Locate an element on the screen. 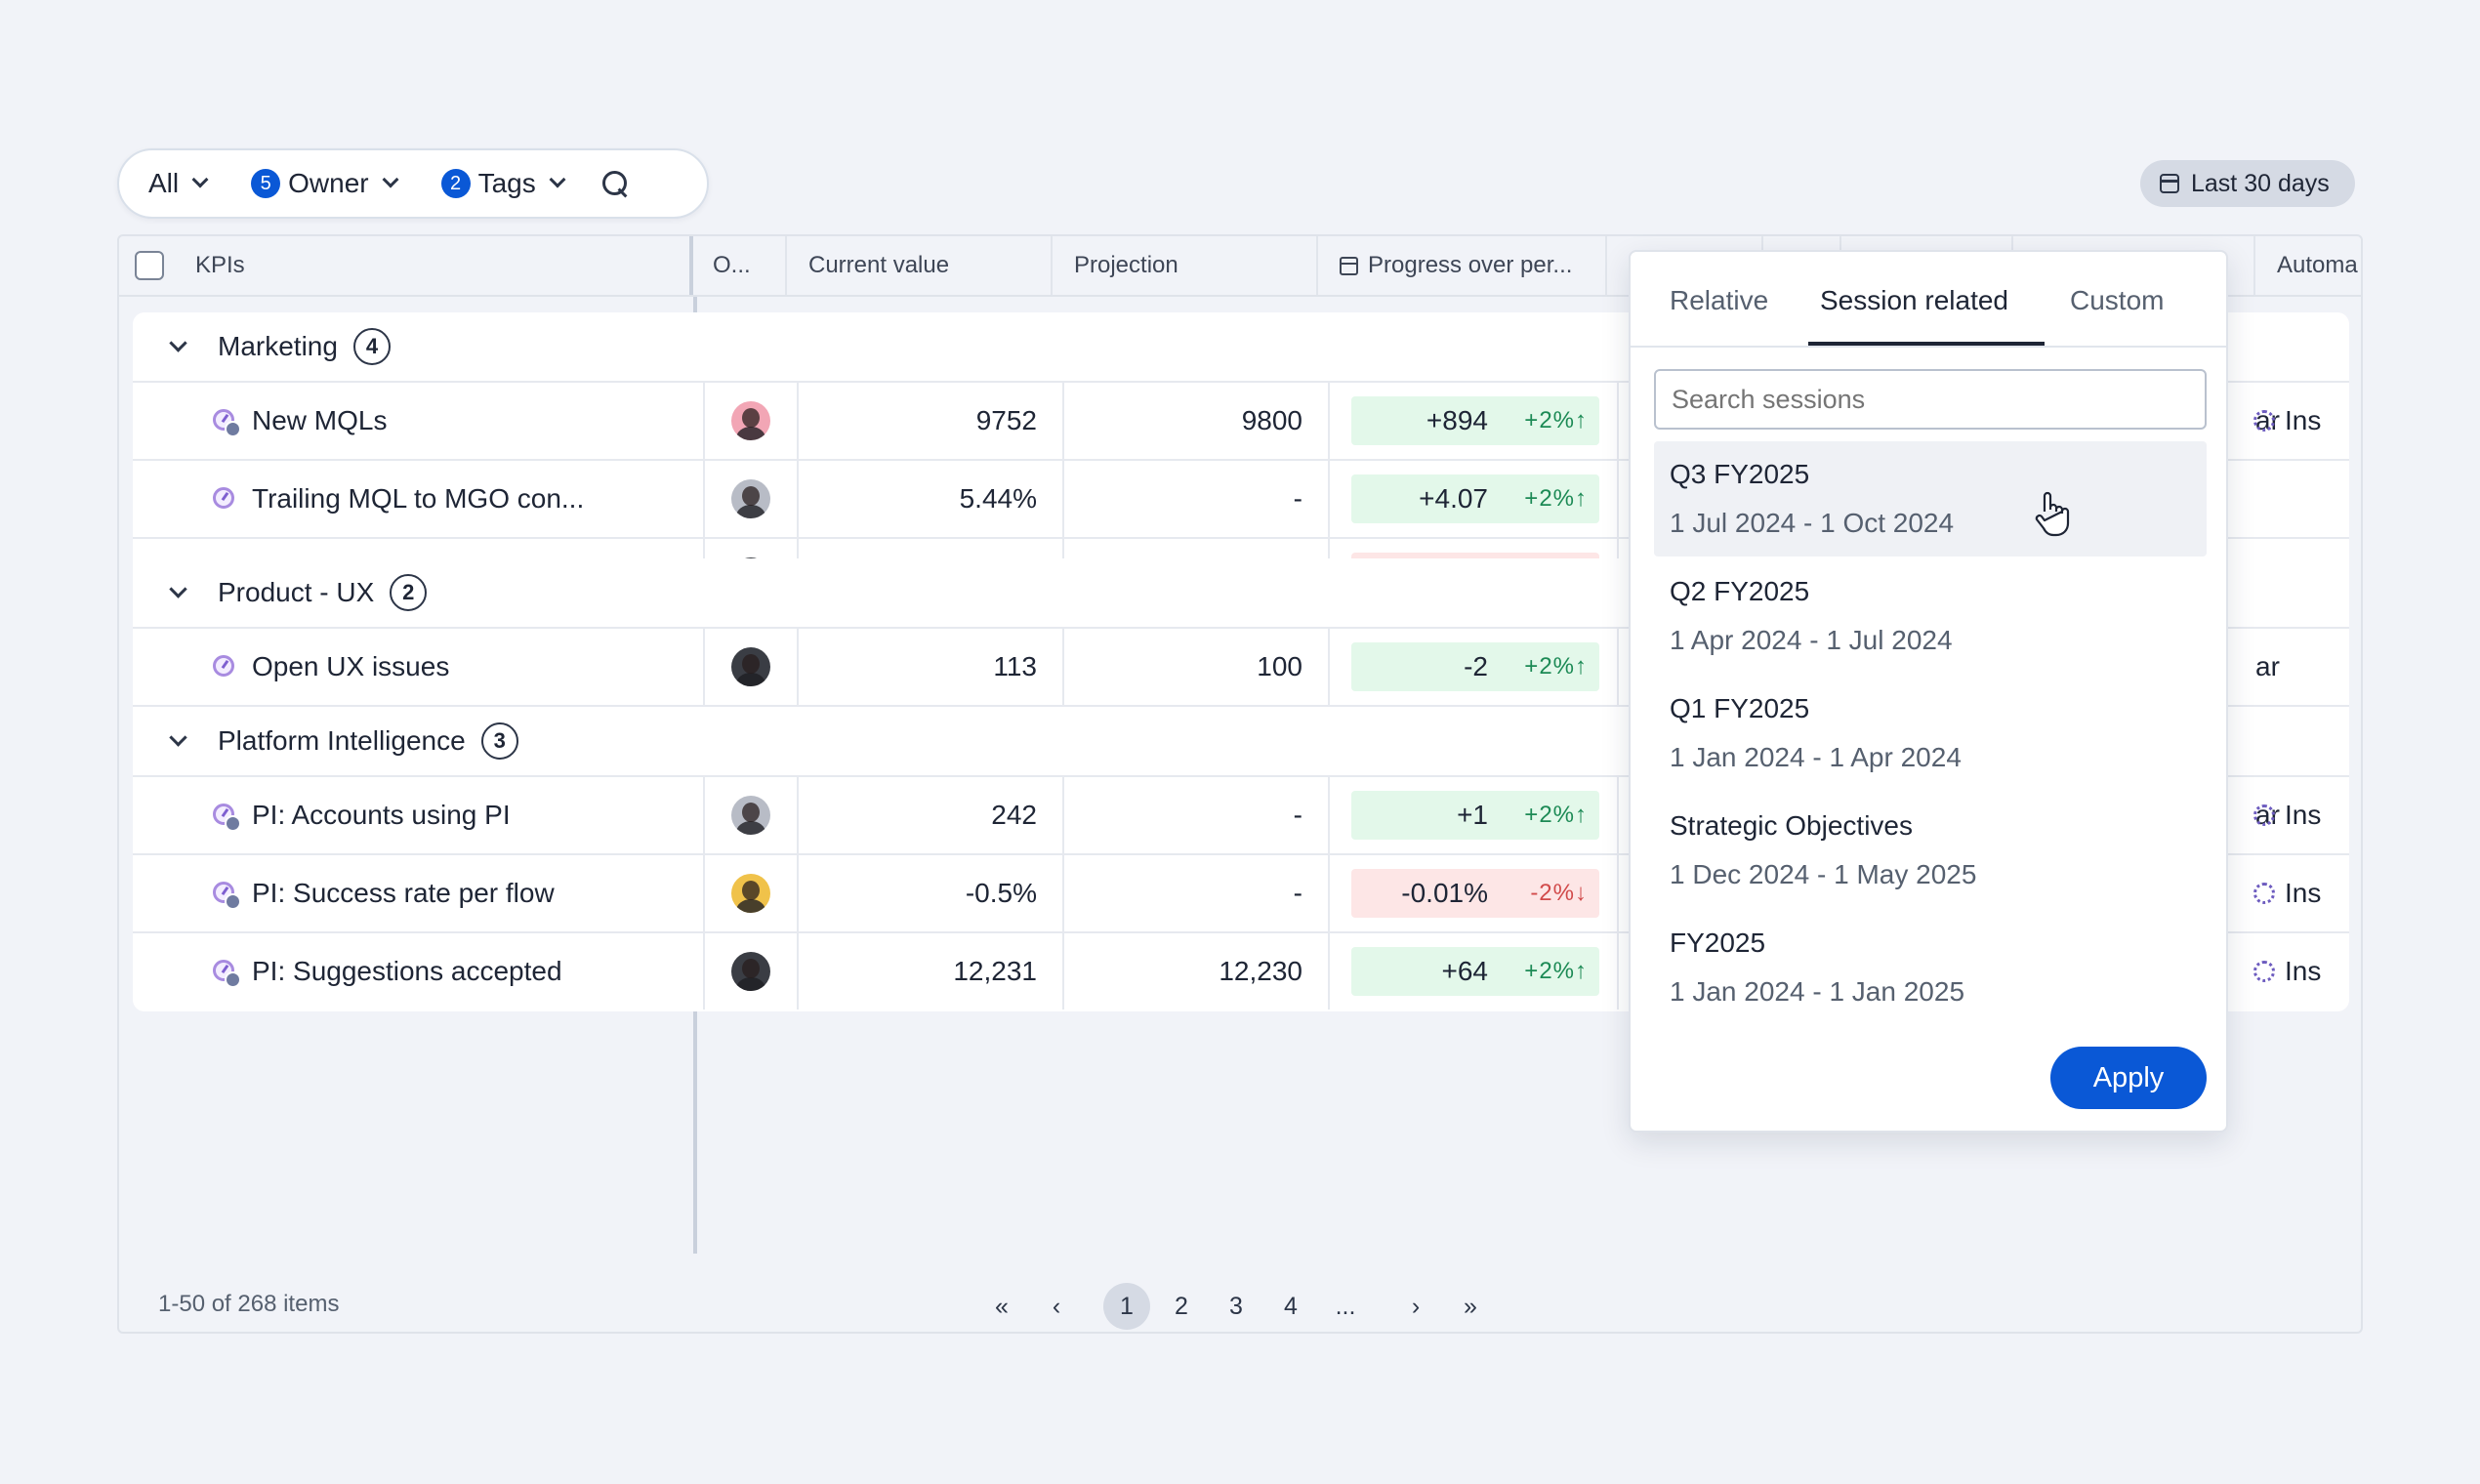 The width and height of the screenshot is (2480, 1484). session-item: Q3 FY2025 1 Jul 2024 - 1 Oct 2024 is located at coordinates (1930, 499).